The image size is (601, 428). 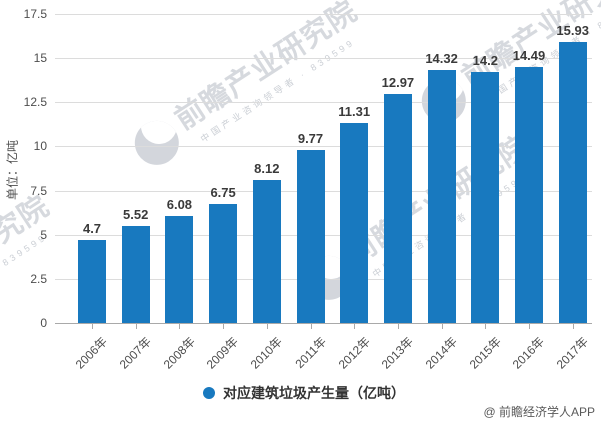 What do you see at coordinates (136, 214) in the screenshot?
I see `bar-value-label: 5.52` at bounding box center [136, 214].